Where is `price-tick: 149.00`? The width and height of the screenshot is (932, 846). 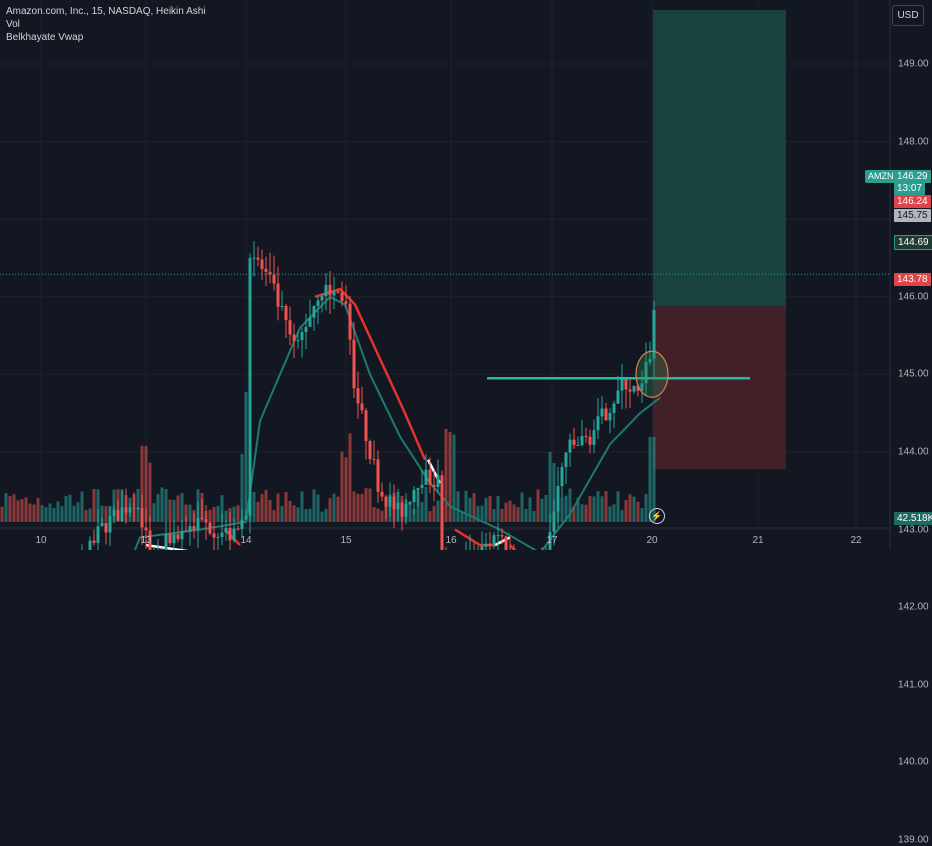 price-tick: 149.00 is located at coordinates (913, 64).